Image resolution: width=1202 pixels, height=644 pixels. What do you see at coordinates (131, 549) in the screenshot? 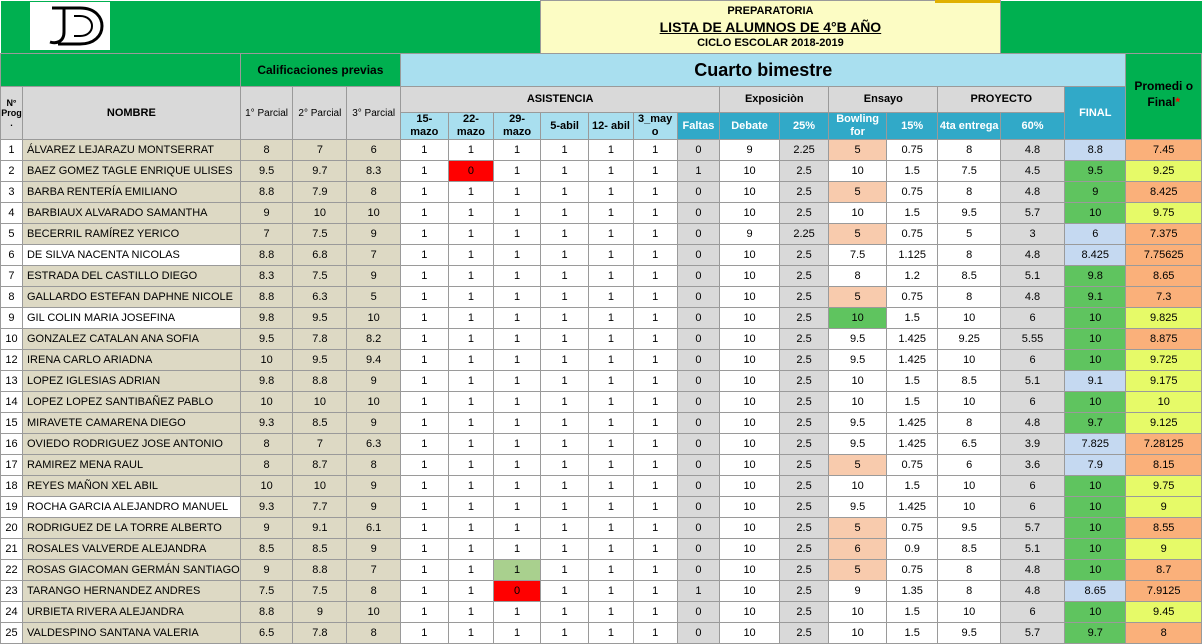
I see `student-name-cell: ROSALES VALVERDE ALEJANDRA` at bounding box center [131, 549].